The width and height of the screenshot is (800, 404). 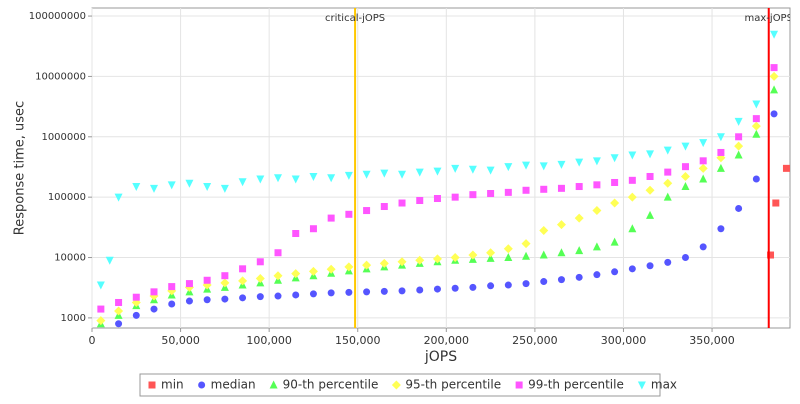 What do you see at coordinates (535, 340) in the screenshot?
I see `x-tick-label: 250,000` at bounding box center [535, 340].